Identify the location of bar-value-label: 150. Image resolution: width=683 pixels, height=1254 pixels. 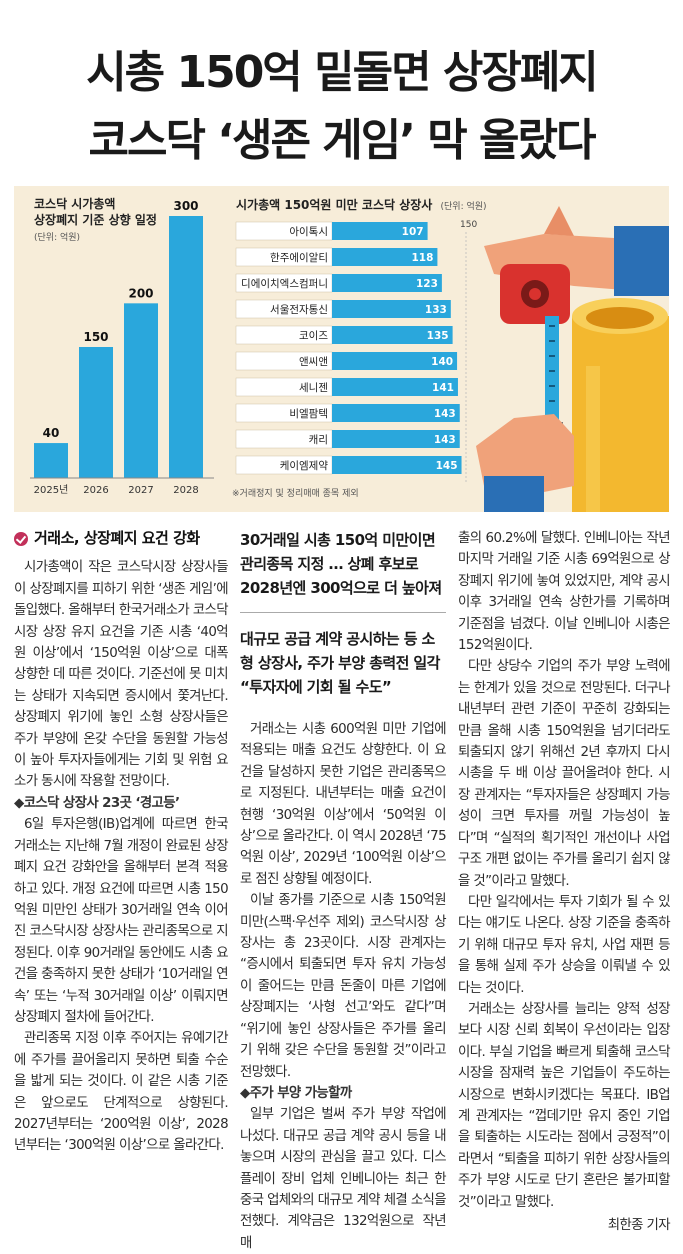
(95, 337).